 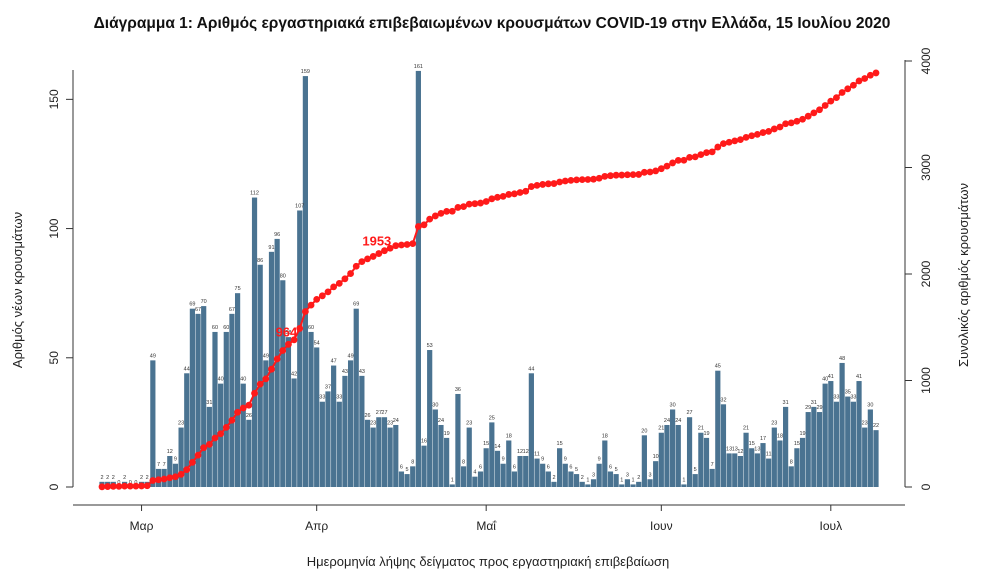 What do you see at coordinates (54, 358) in the screenshot?
I see `left-tick-label: 50` at bounding box center [54, 358].